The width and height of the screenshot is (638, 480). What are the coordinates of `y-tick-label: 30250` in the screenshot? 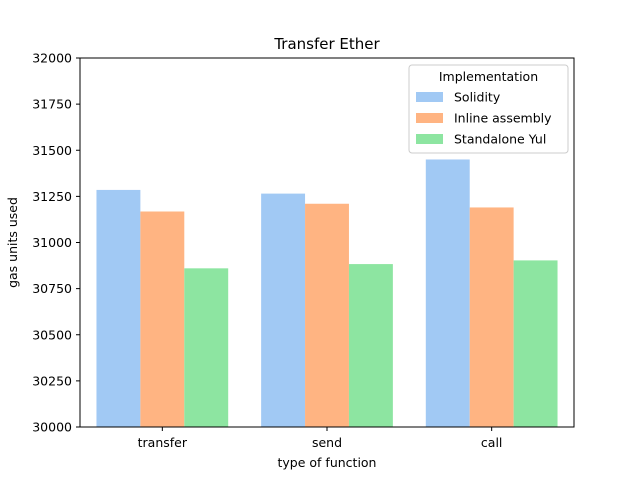 It's located at (52, 380).